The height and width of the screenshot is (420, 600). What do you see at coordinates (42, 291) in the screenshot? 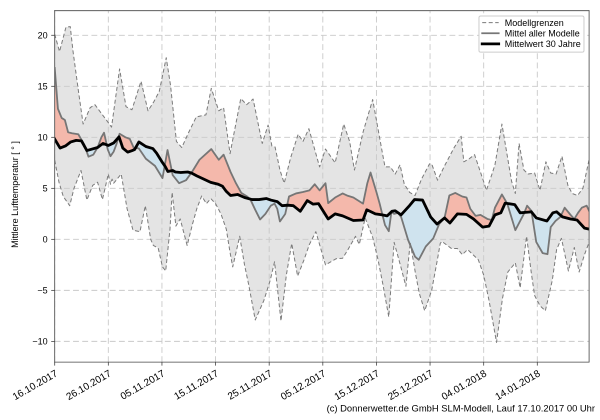
I see `svg-text: −5` at bounding box center [42, 291].